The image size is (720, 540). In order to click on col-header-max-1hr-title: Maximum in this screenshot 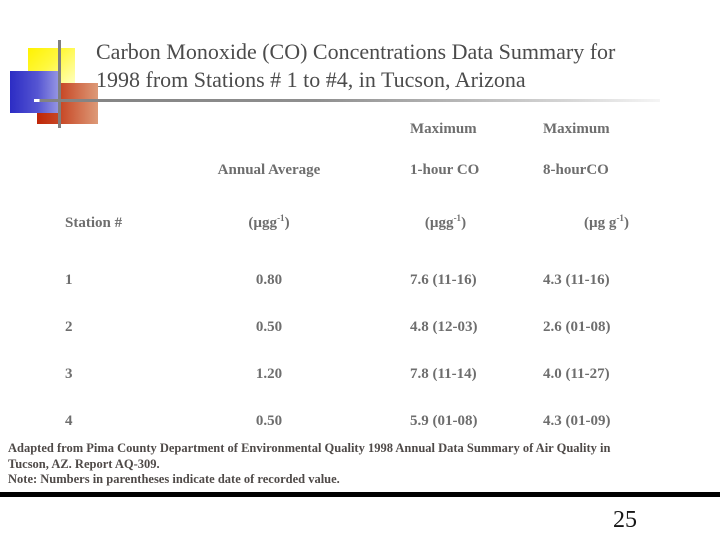, I will do `click(443, 129)`.